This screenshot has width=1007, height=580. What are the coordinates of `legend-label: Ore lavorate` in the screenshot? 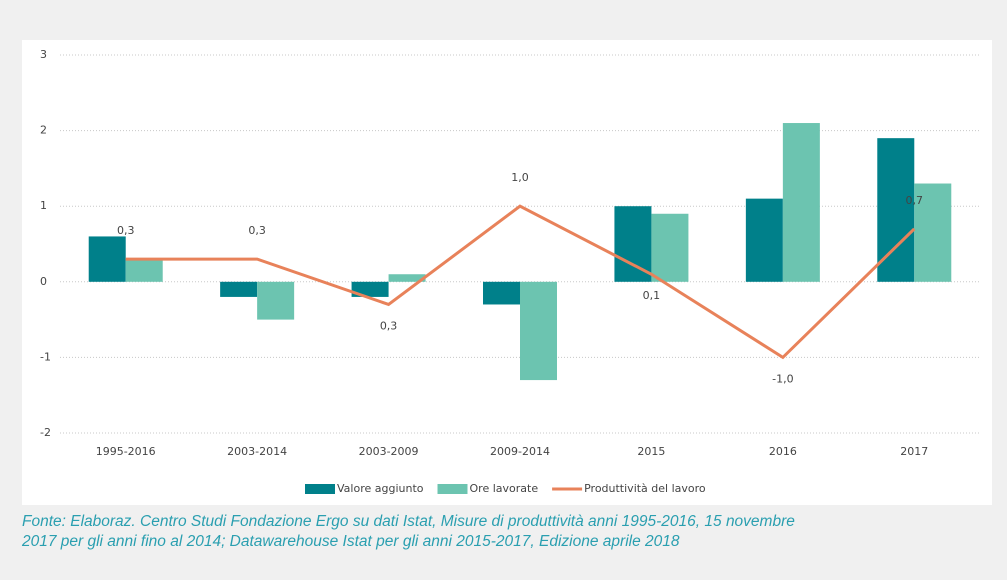 It's located at (504, 488).